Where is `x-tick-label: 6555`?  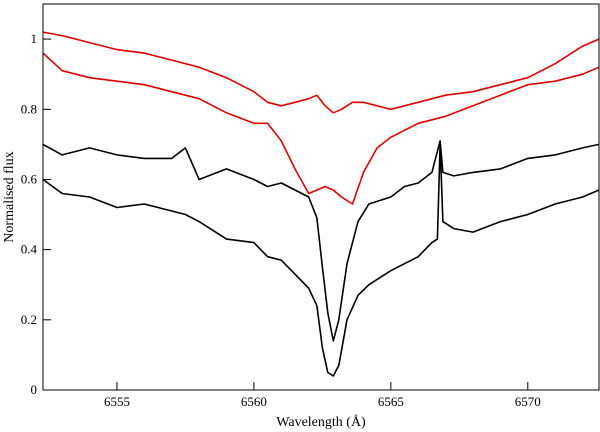 x-tick-label: 6555 is located at coordinates (117, 401).